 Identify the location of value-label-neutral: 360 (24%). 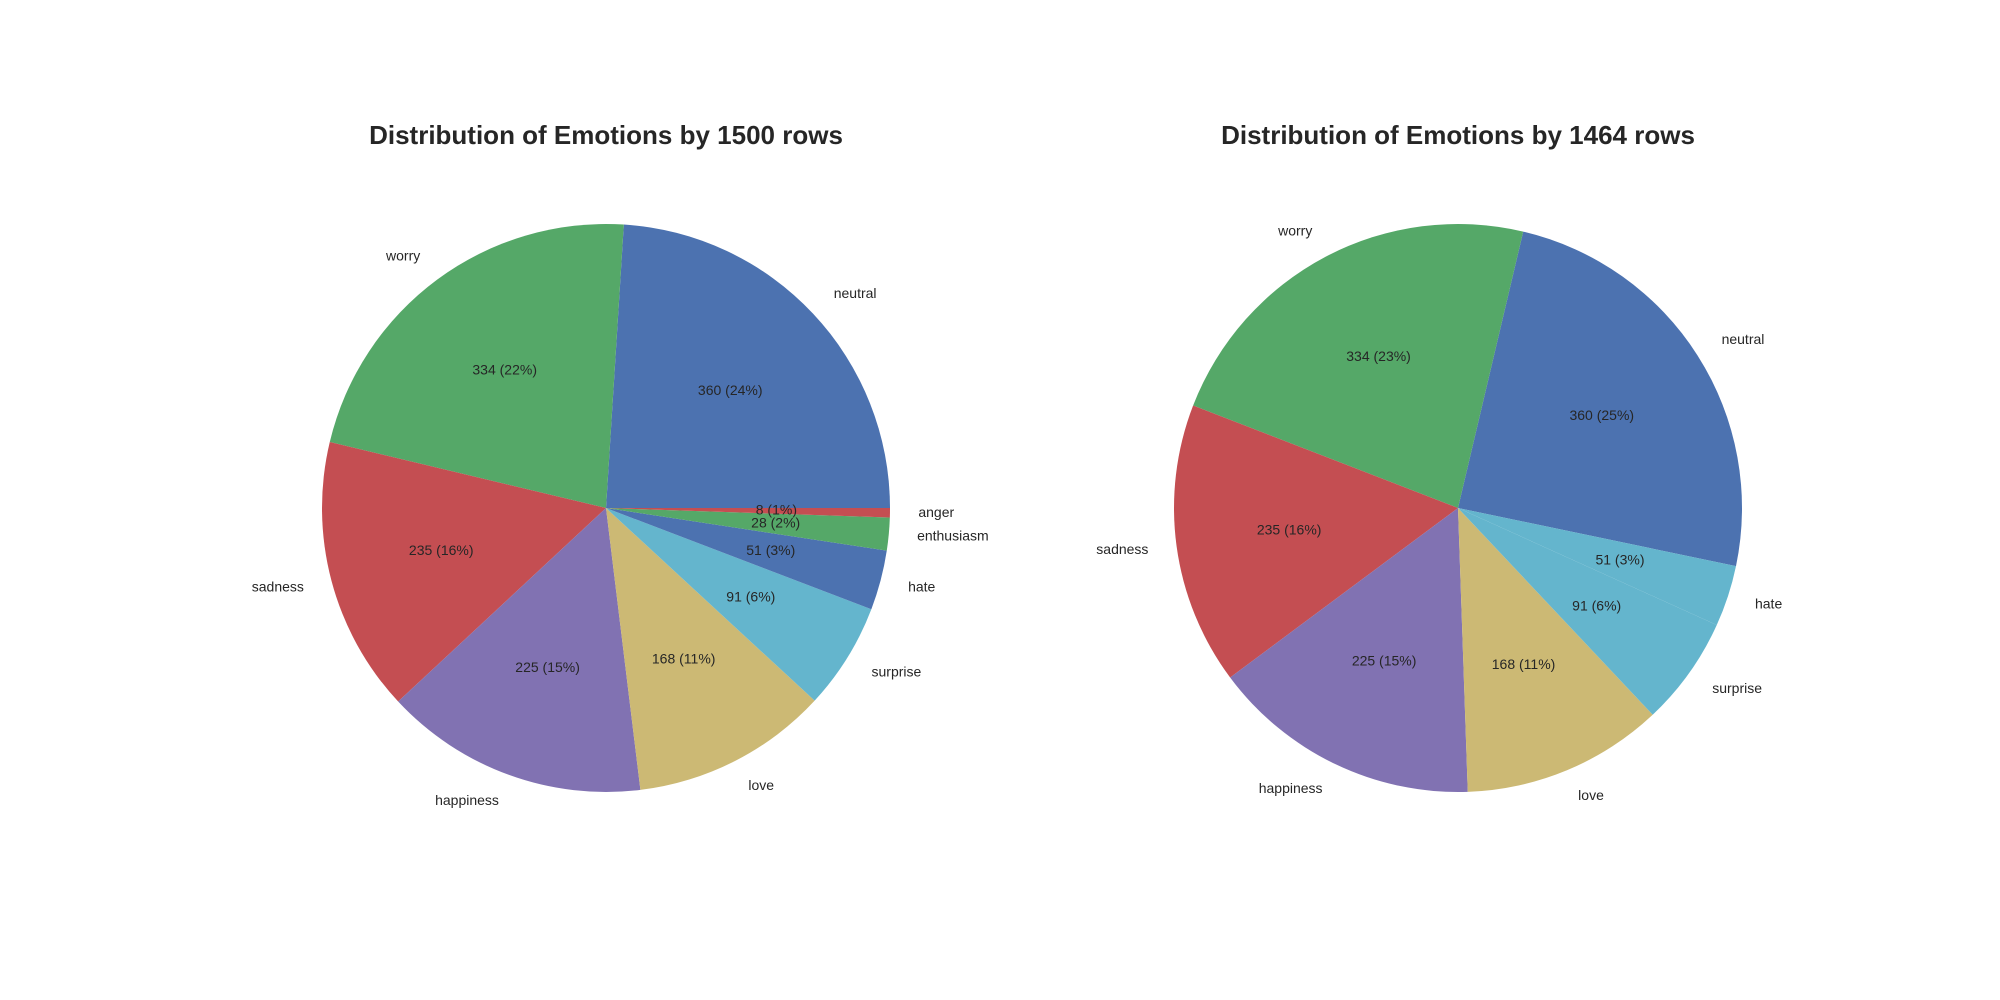
(730, 390).